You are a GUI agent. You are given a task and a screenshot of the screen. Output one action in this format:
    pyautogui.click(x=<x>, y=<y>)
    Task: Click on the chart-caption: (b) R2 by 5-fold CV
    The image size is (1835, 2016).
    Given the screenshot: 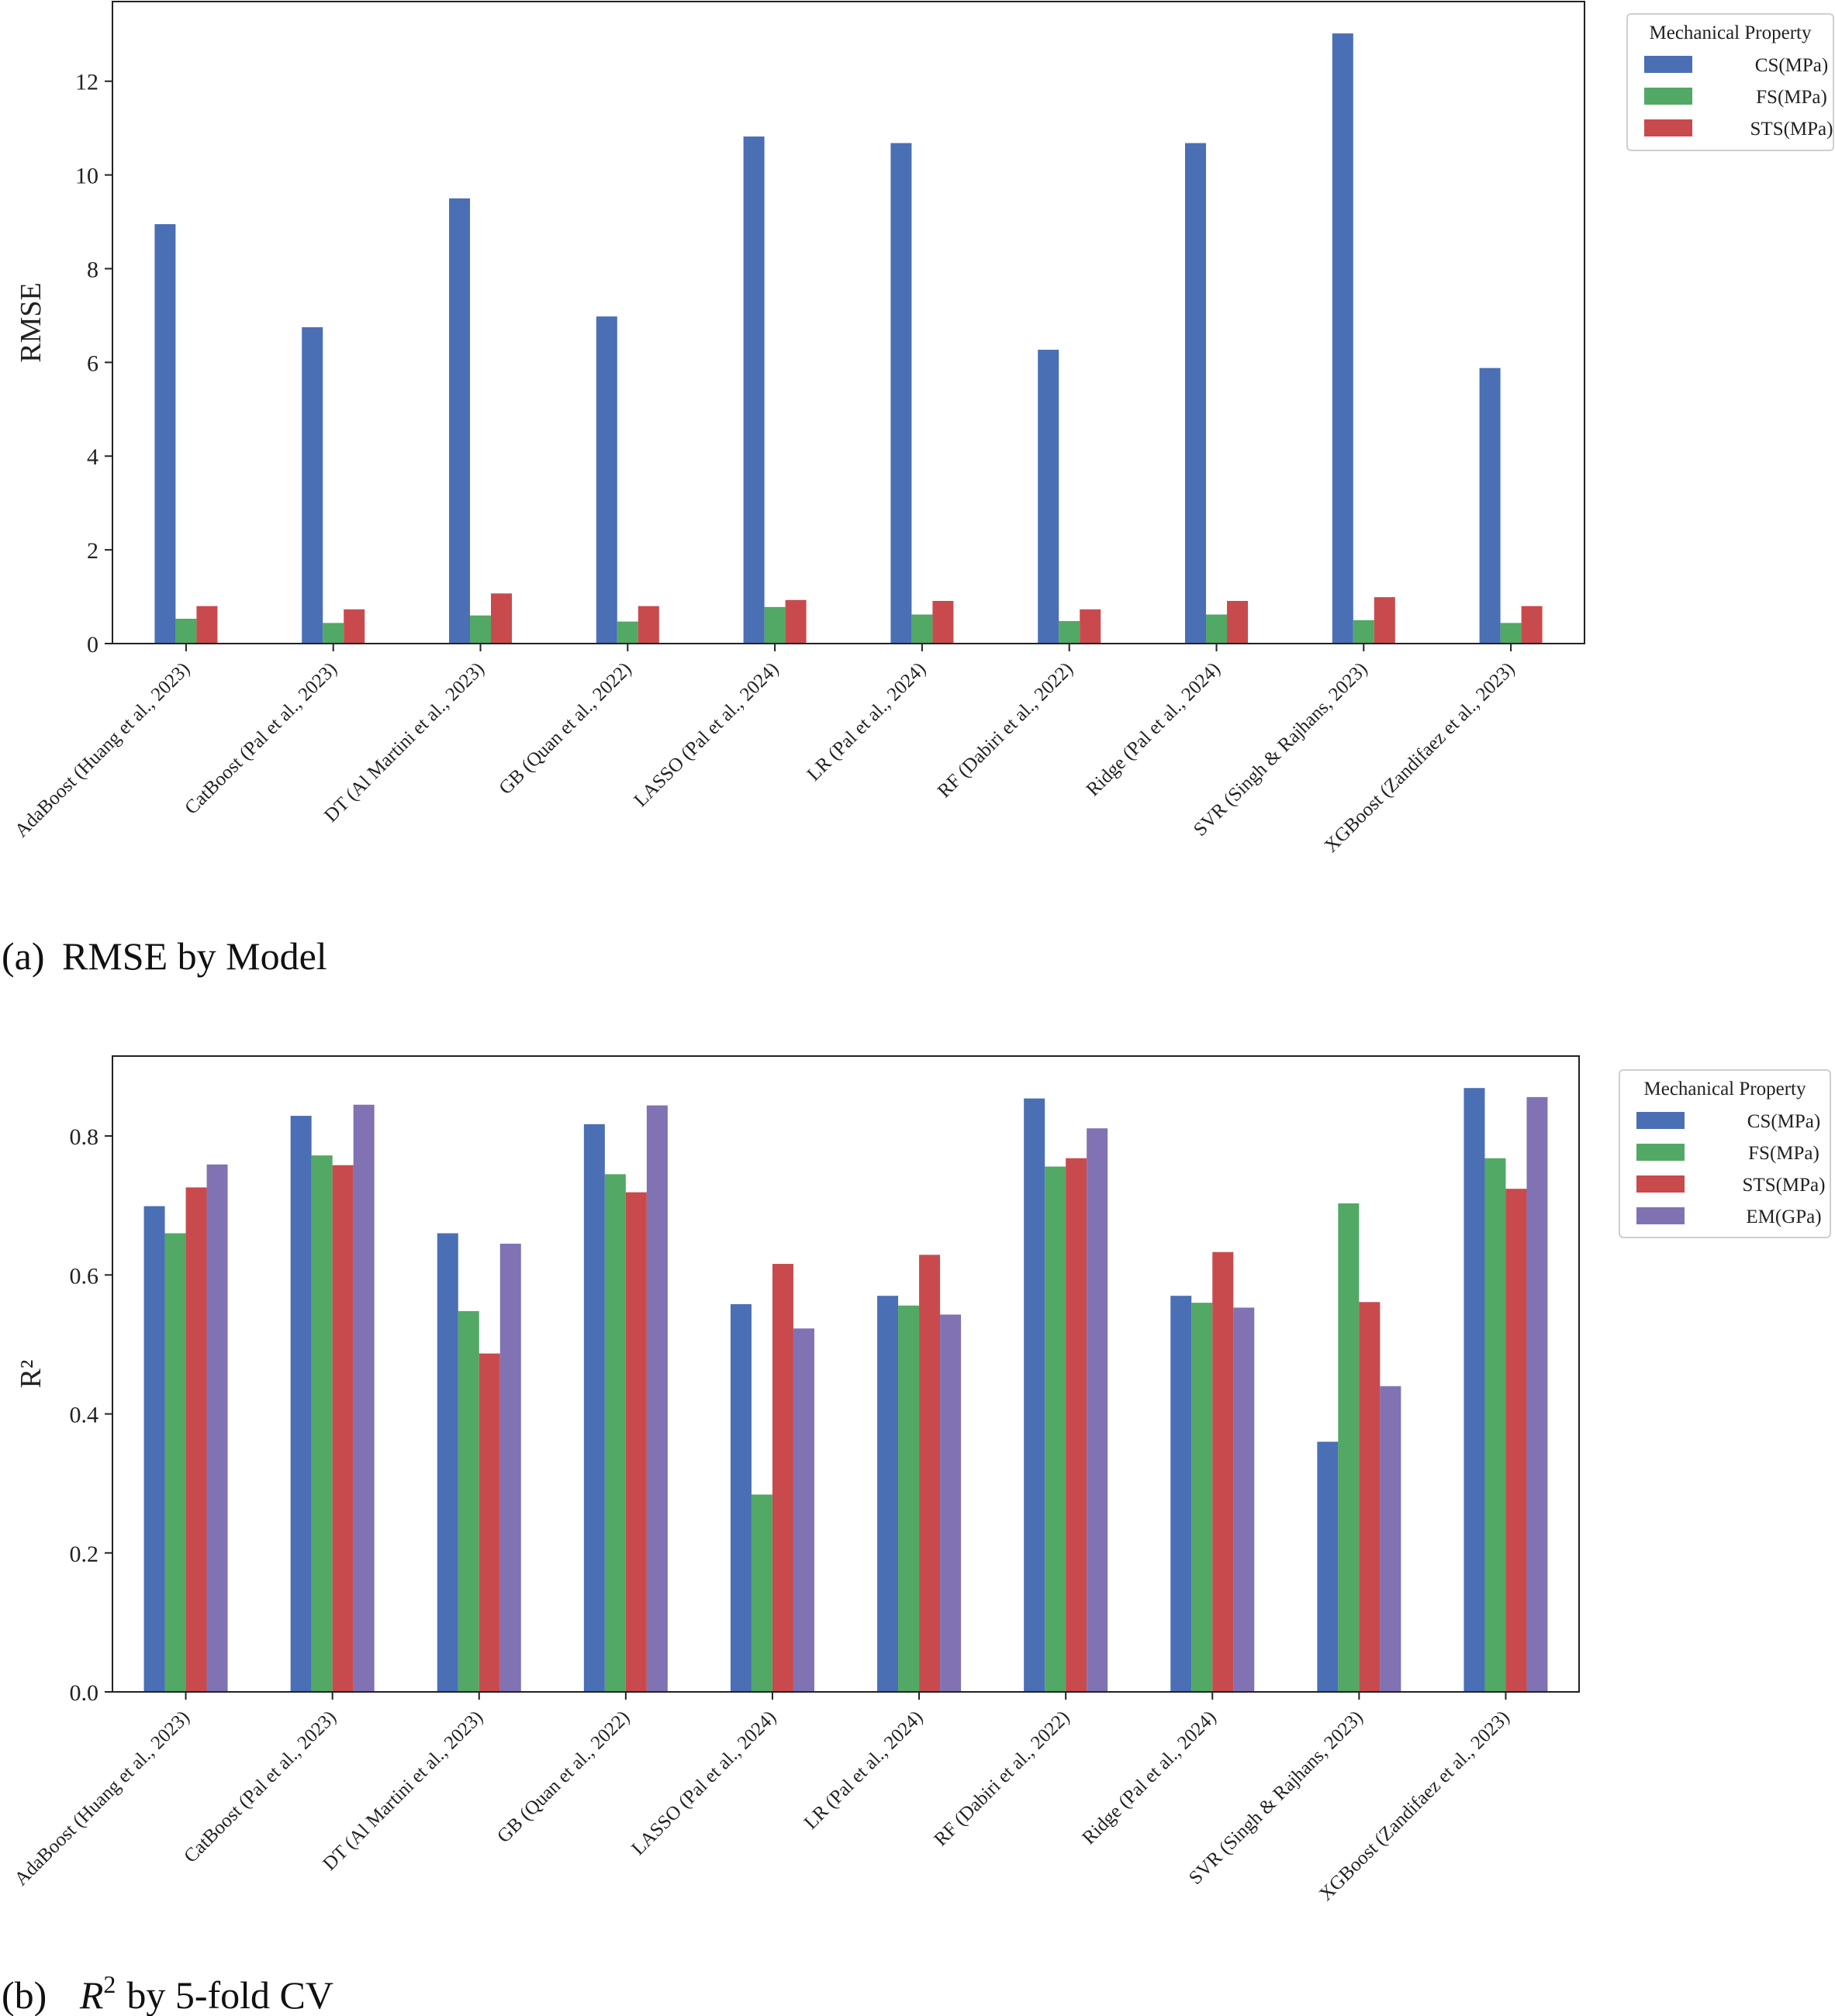 What is the action you would take?
    pyautogui.click(x=167, y=1993)
    